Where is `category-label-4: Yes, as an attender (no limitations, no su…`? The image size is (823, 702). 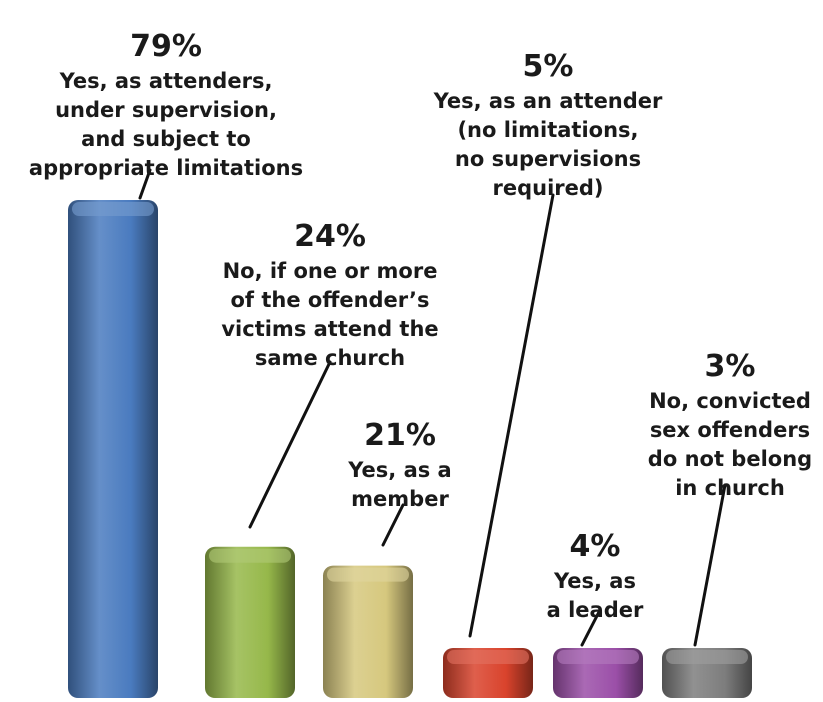
category-label-4: Yes, as an attender (no limitations, no su… is located at coordinates (548, 144).